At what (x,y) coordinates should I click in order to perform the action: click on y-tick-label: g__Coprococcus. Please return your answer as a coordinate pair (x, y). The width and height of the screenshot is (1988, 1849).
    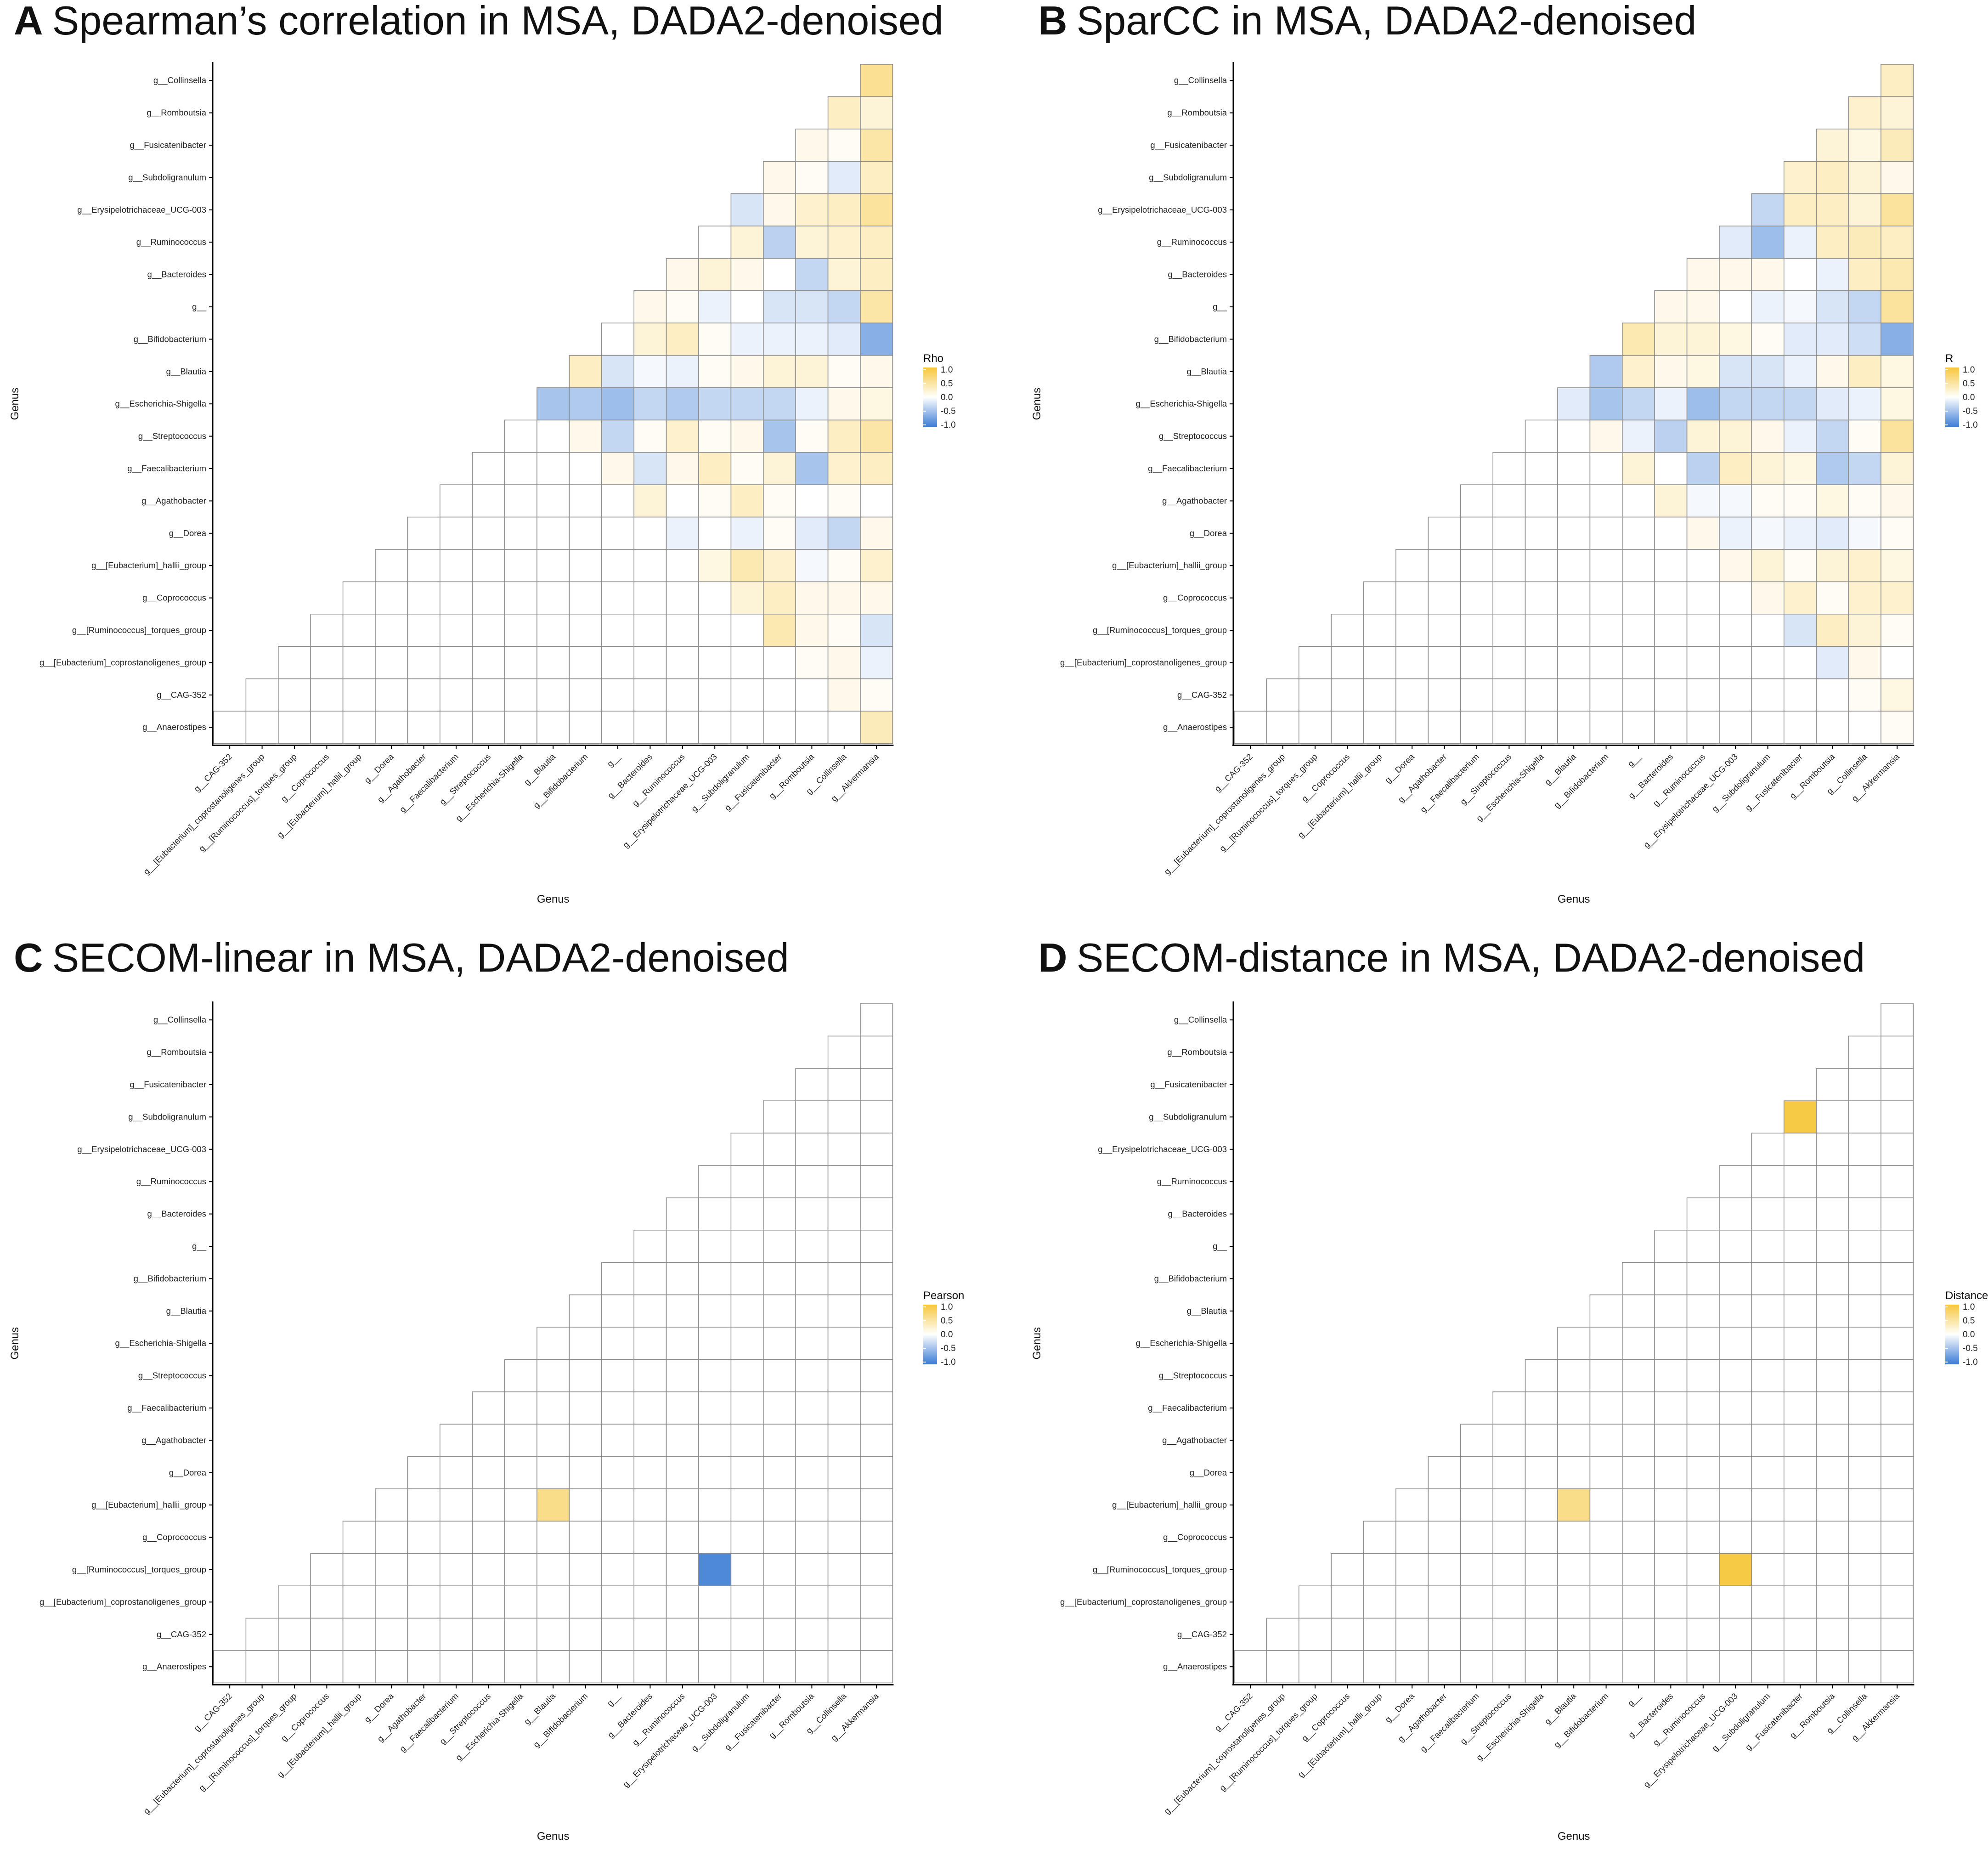
    Looking at the image, I should click on (174, 1537).